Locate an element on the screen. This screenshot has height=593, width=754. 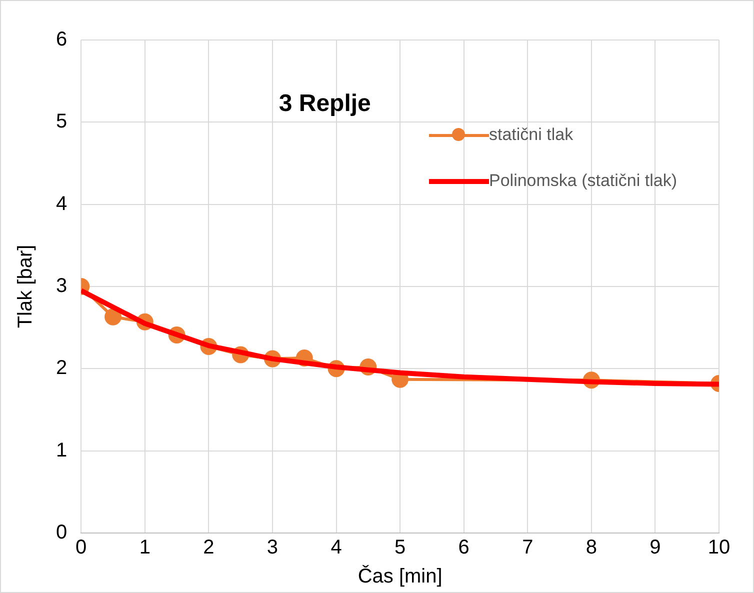
x-tick-label: 2 is located at coordinates (208, 547).